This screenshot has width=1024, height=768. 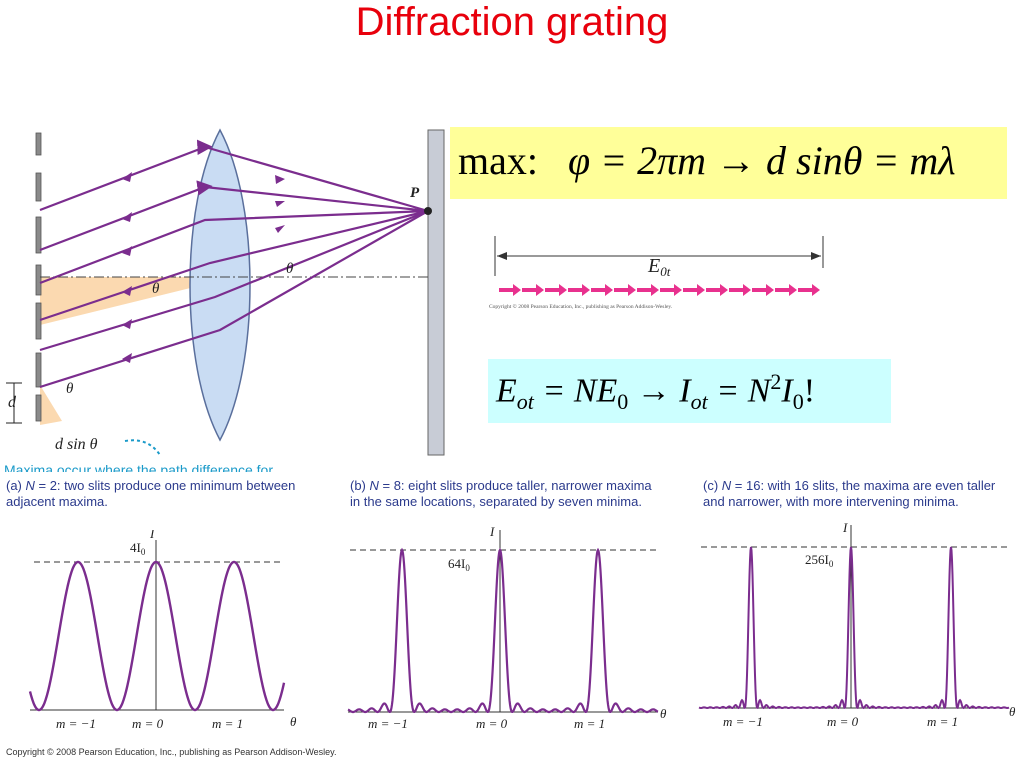 I want to click on point-p, so click(x=428, y=211).